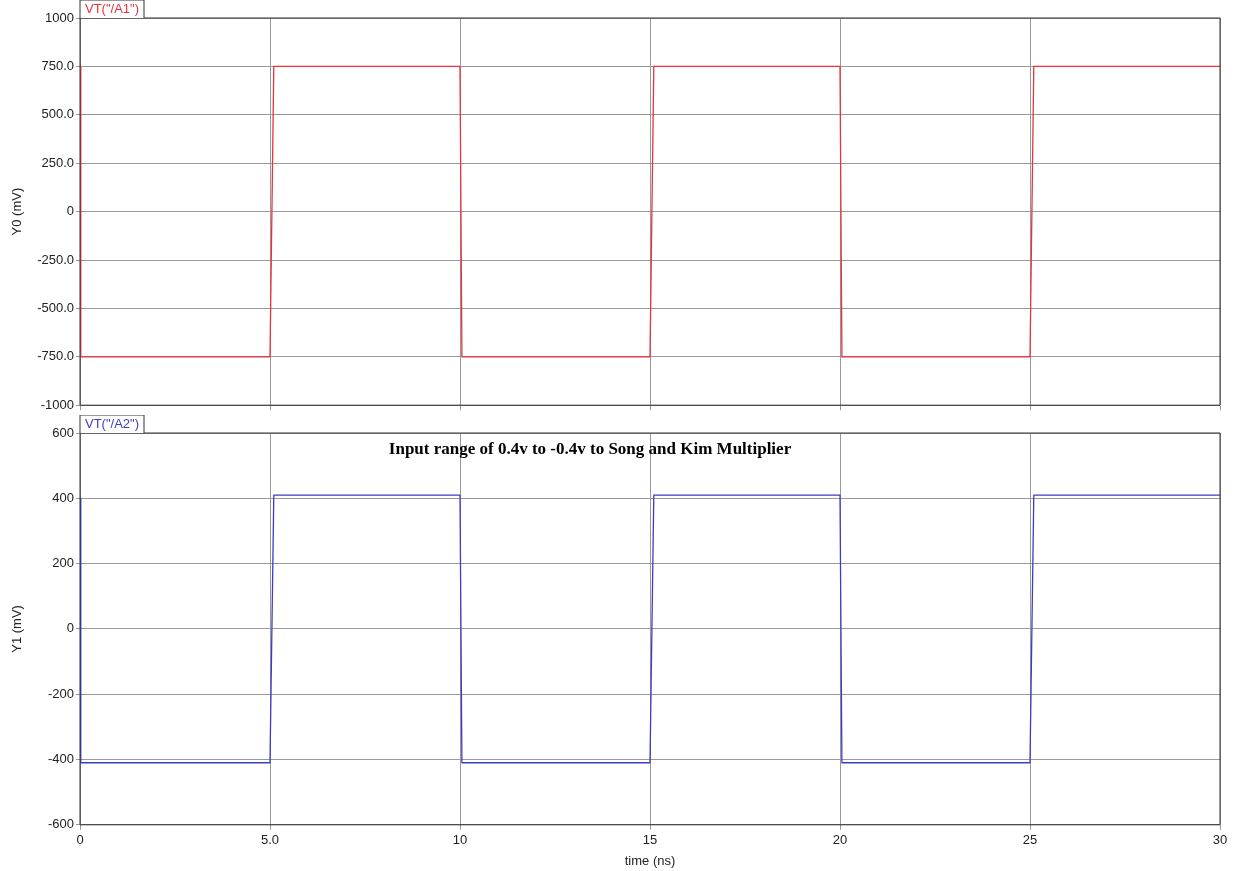 This screenshot has height=871, width=1248. I want to click on x-tick-label: 10, so click(460, 840).